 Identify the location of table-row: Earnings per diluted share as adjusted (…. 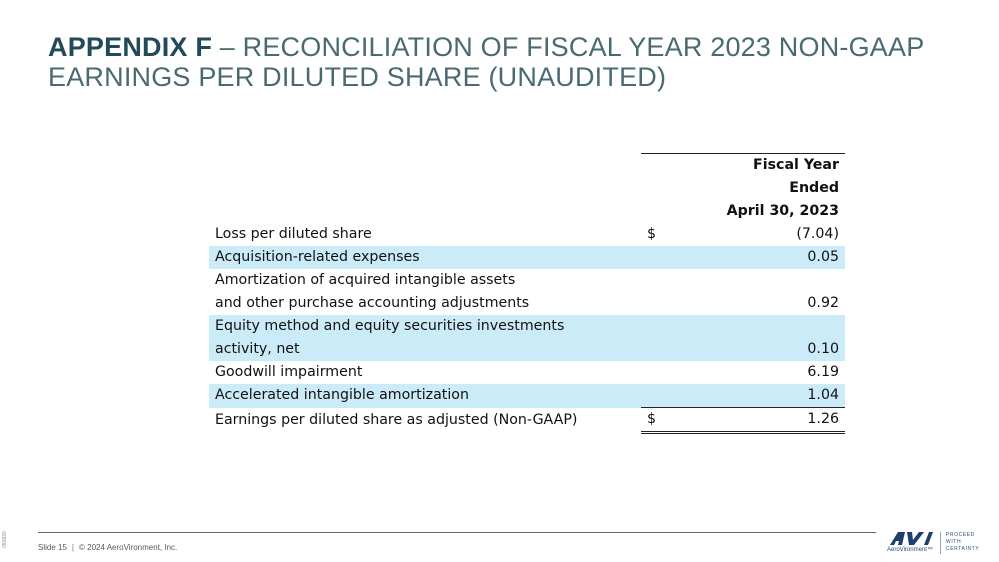
(527, 420).